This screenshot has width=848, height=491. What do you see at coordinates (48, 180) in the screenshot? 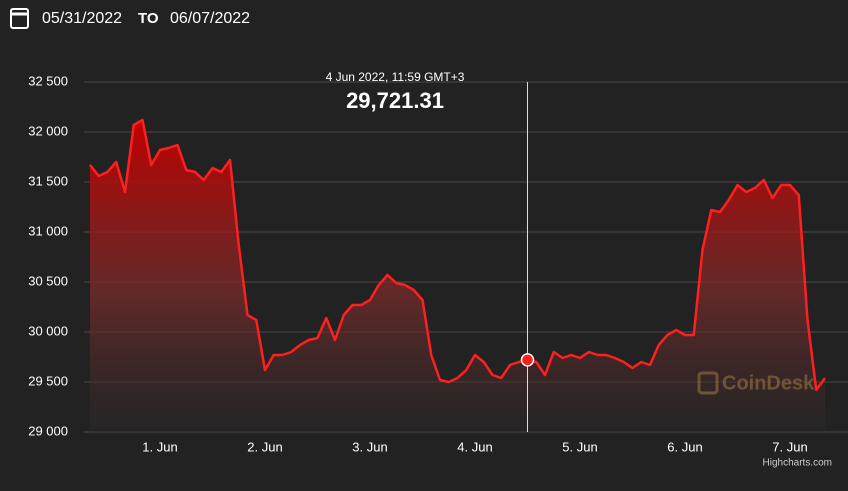
I see `y-tick-label: 31 500` at bounding box center [48, 180].